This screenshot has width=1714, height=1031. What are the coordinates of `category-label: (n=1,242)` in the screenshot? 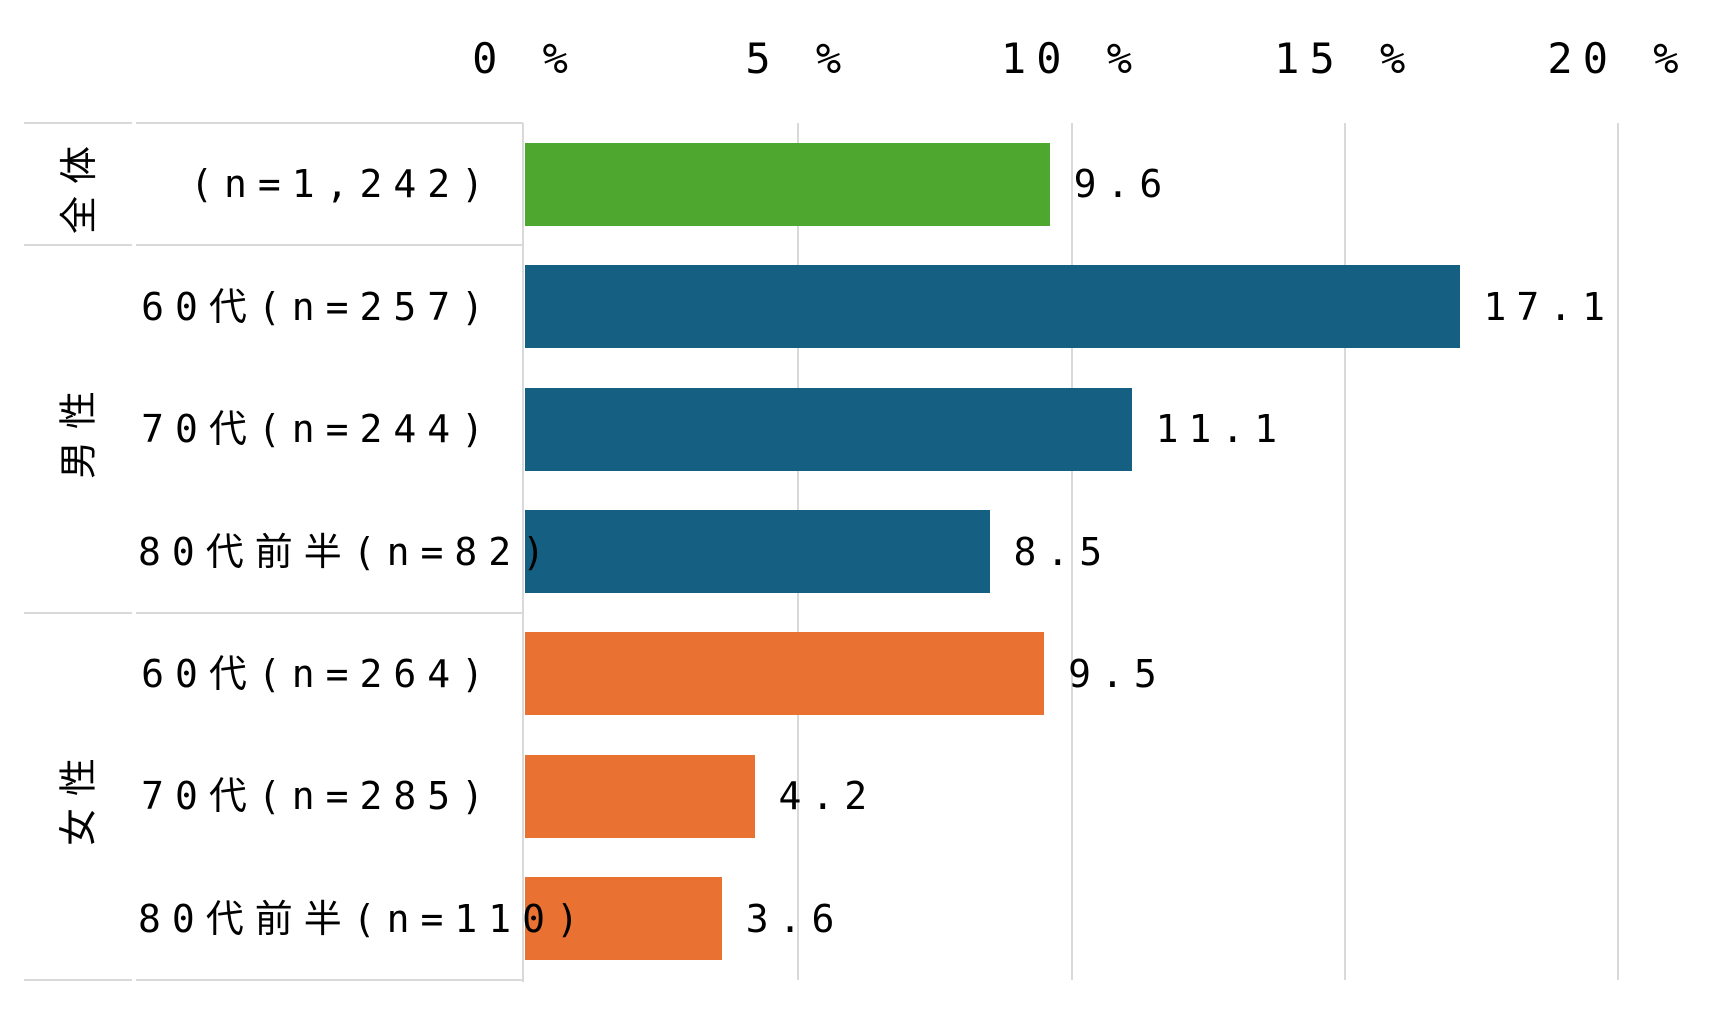 It's located at (342, 184).